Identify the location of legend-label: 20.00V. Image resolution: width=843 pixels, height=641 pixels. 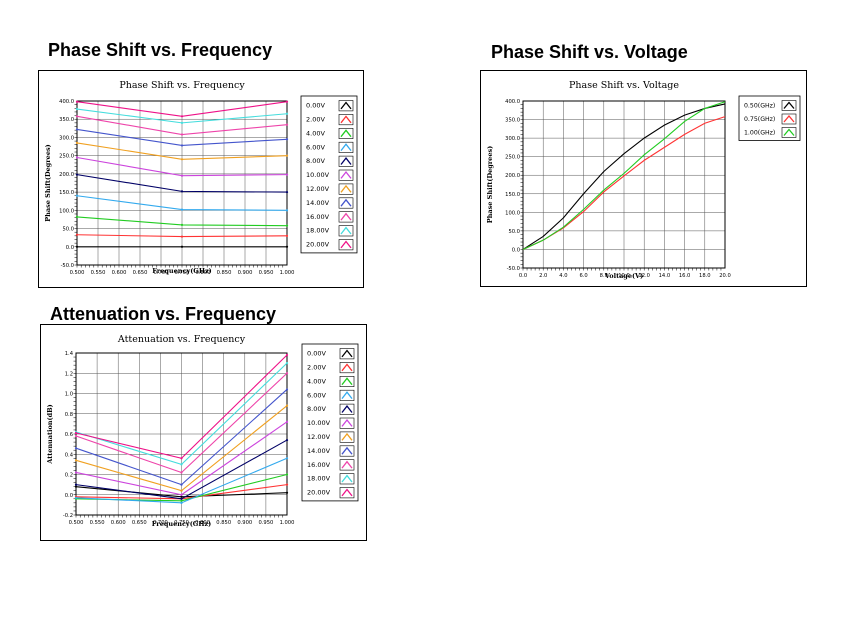
(319, 493).